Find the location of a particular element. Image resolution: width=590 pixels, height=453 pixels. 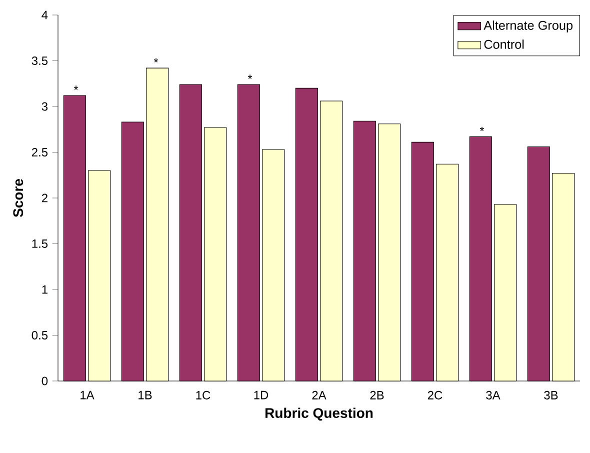

x-tick-label: 1D is located at coordinates (261, 395).